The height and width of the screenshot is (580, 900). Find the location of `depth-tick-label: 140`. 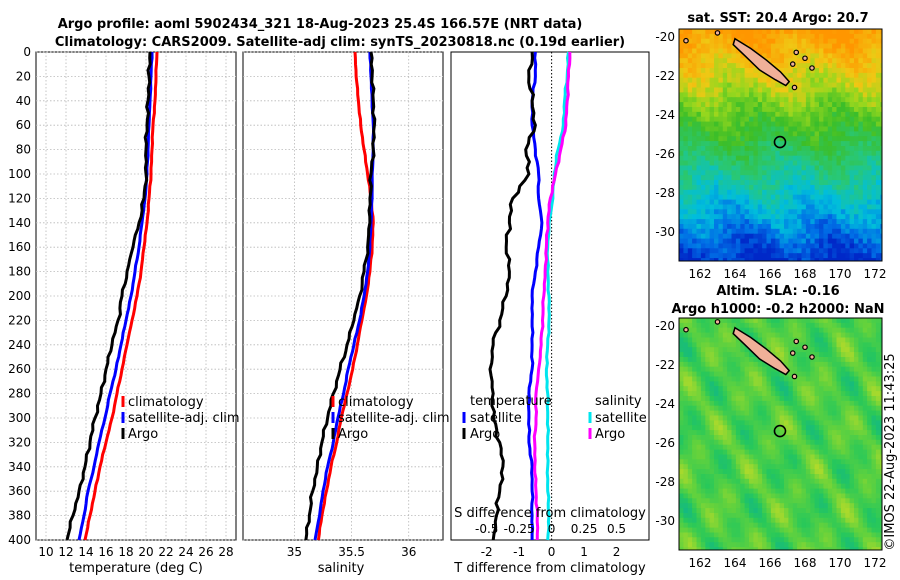

depth-tick-label: 140 is located at coordinates (19, 223).